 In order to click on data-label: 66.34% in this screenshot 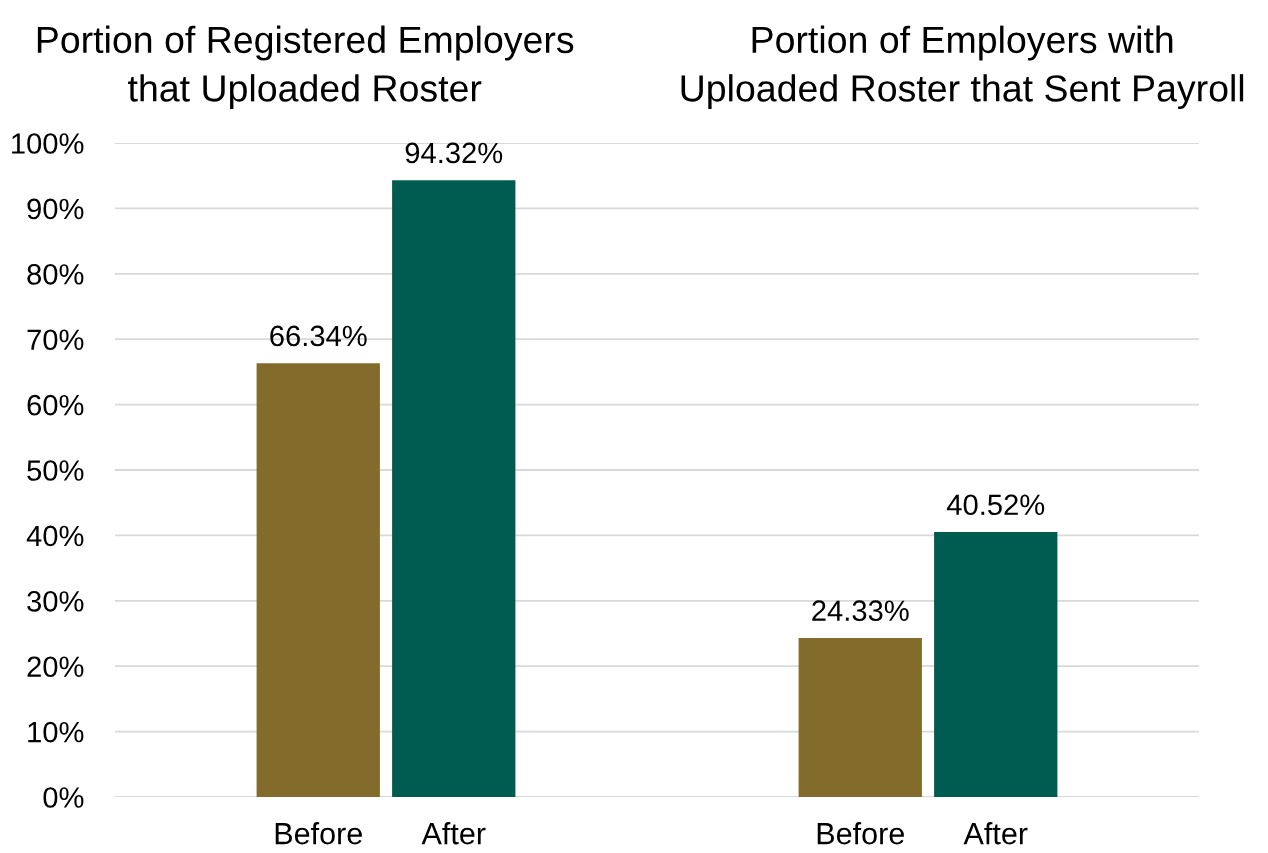, I will do `click(318, 336)`.